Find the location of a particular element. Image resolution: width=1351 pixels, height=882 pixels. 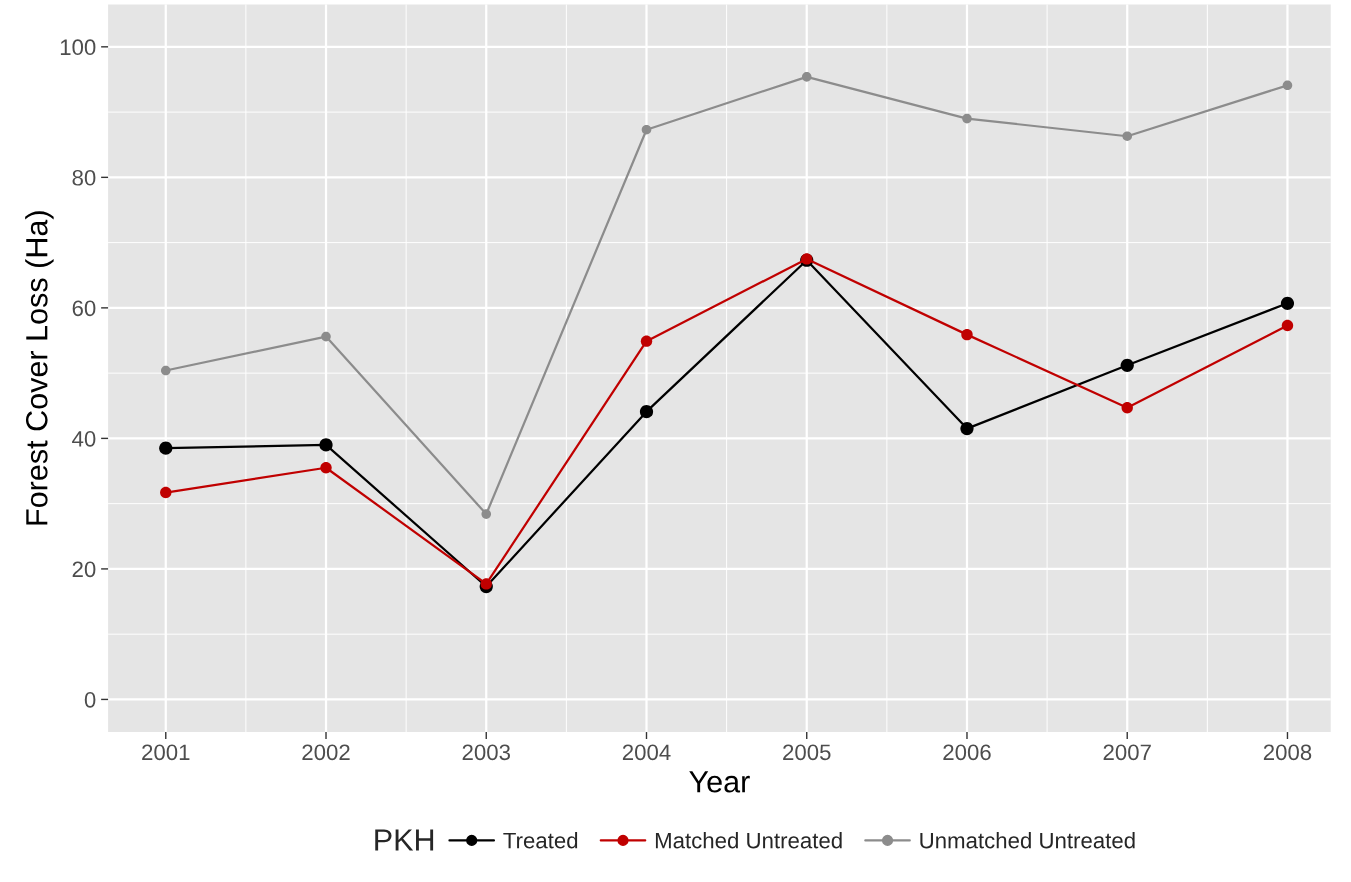

y-tick-label: 20 is located at coordinates (84, 569).